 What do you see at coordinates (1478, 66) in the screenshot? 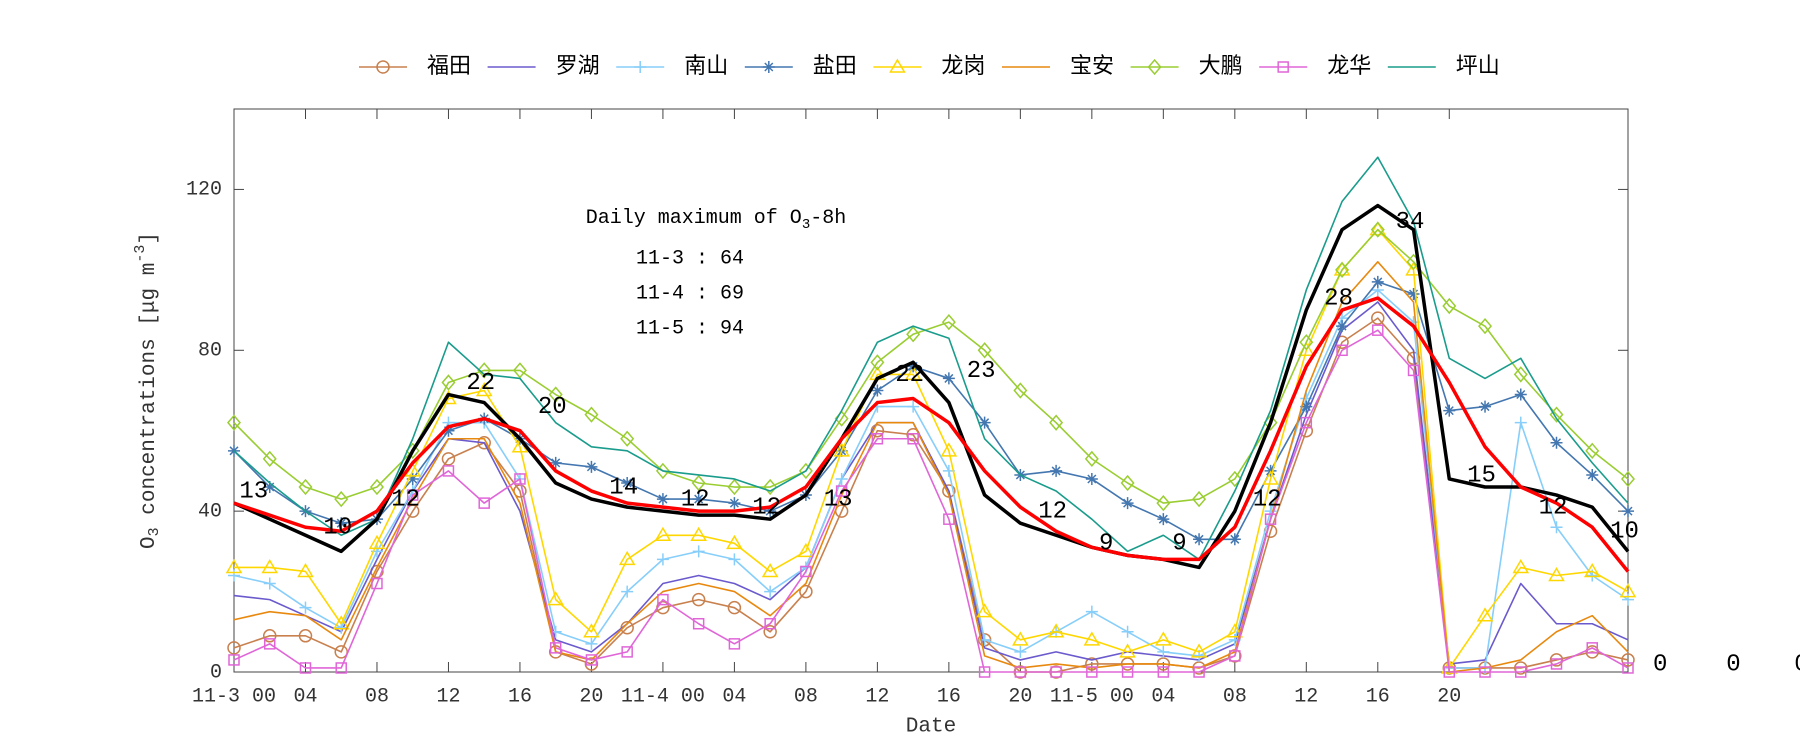
I see `legend-label: 坪山` at bounding box center [1478, 66].